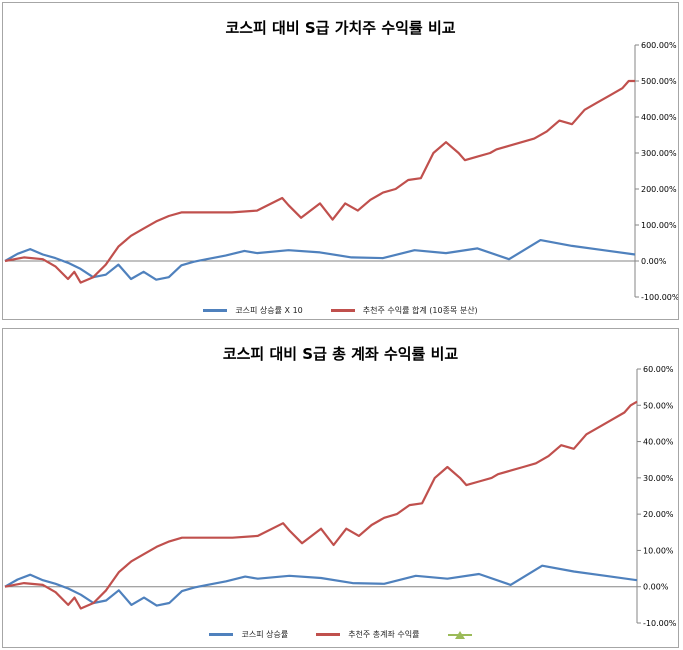 The height and width of the screenshot is (650, 683). Describe the element at coordinates (384, 634) in the screenshot. I see `legend-label: 추천주 총계좌 수익률` at that location.